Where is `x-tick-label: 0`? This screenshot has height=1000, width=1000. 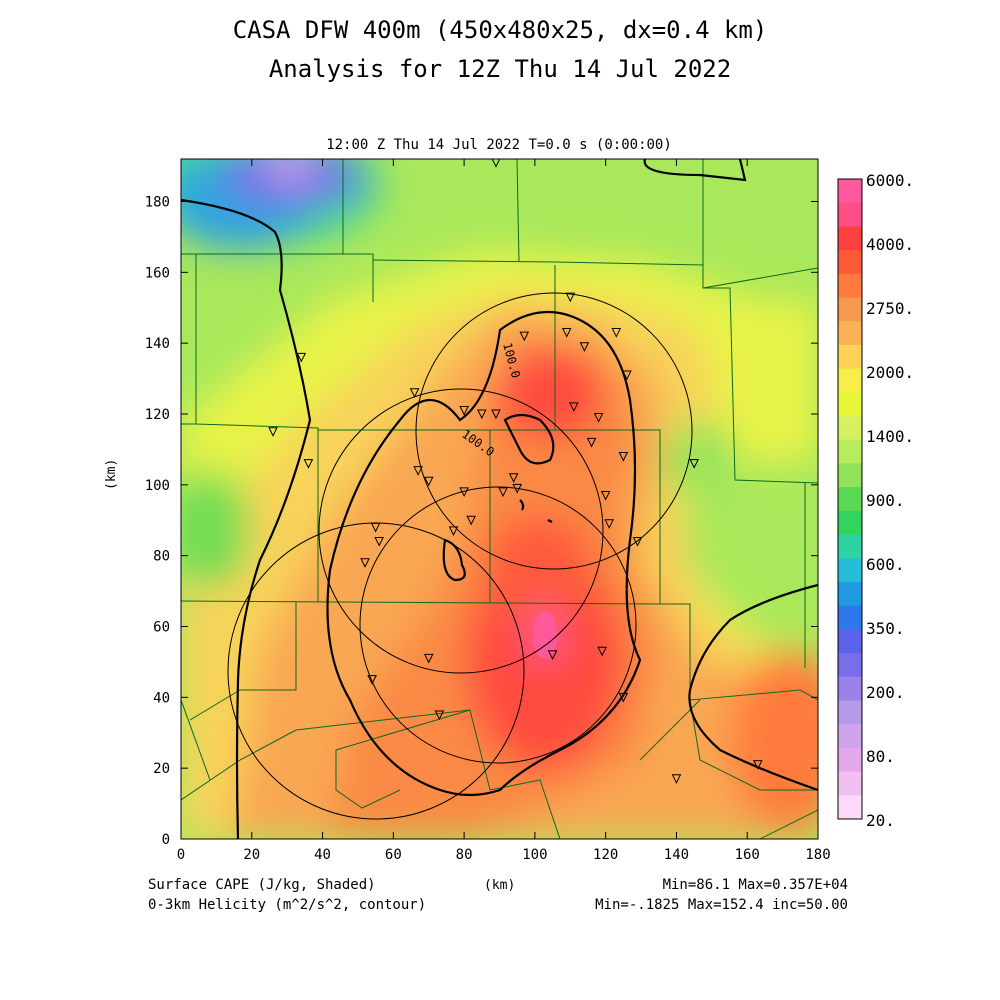
x-tick-label: 0 is located at coordinates (181, 855).